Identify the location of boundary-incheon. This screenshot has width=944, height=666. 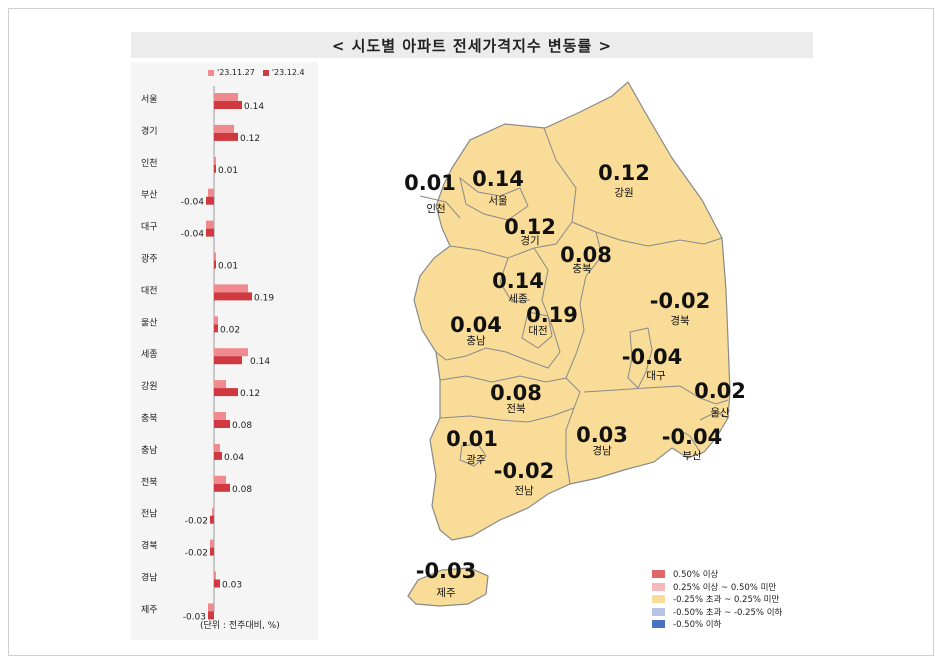
(440, 207).